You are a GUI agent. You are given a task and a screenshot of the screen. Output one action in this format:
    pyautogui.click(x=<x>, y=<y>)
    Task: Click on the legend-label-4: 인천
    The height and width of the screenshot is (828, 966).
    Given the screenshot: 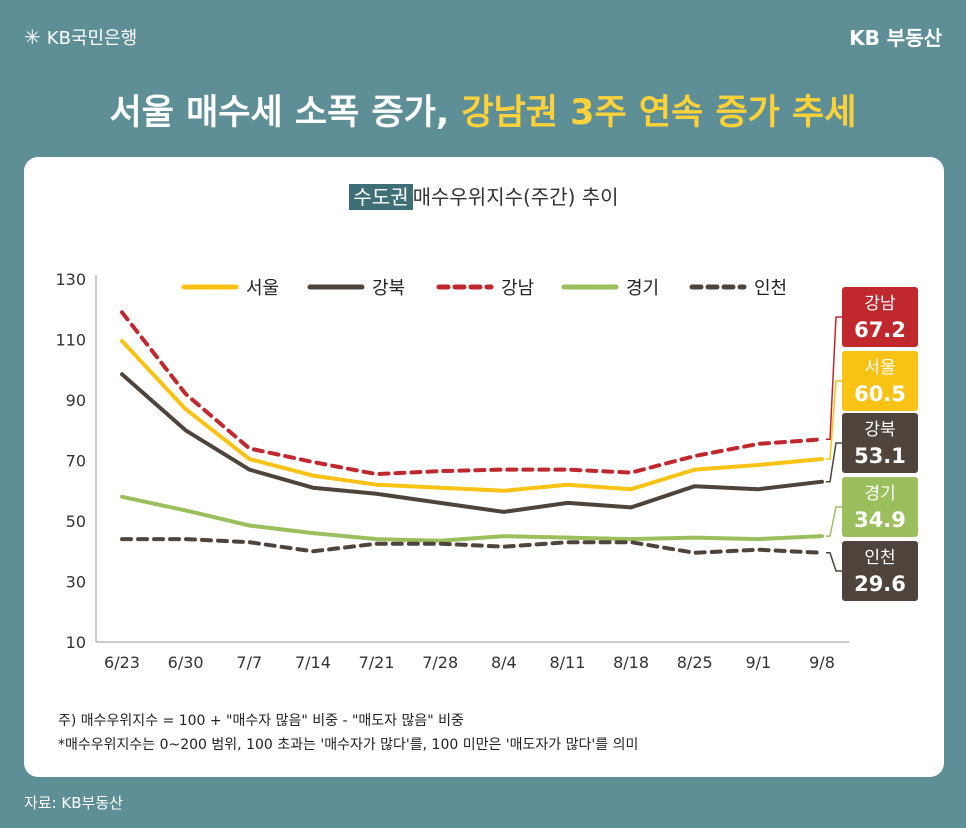 What is the action you would take?
    pyautogui.click(x=770, y=288)
    